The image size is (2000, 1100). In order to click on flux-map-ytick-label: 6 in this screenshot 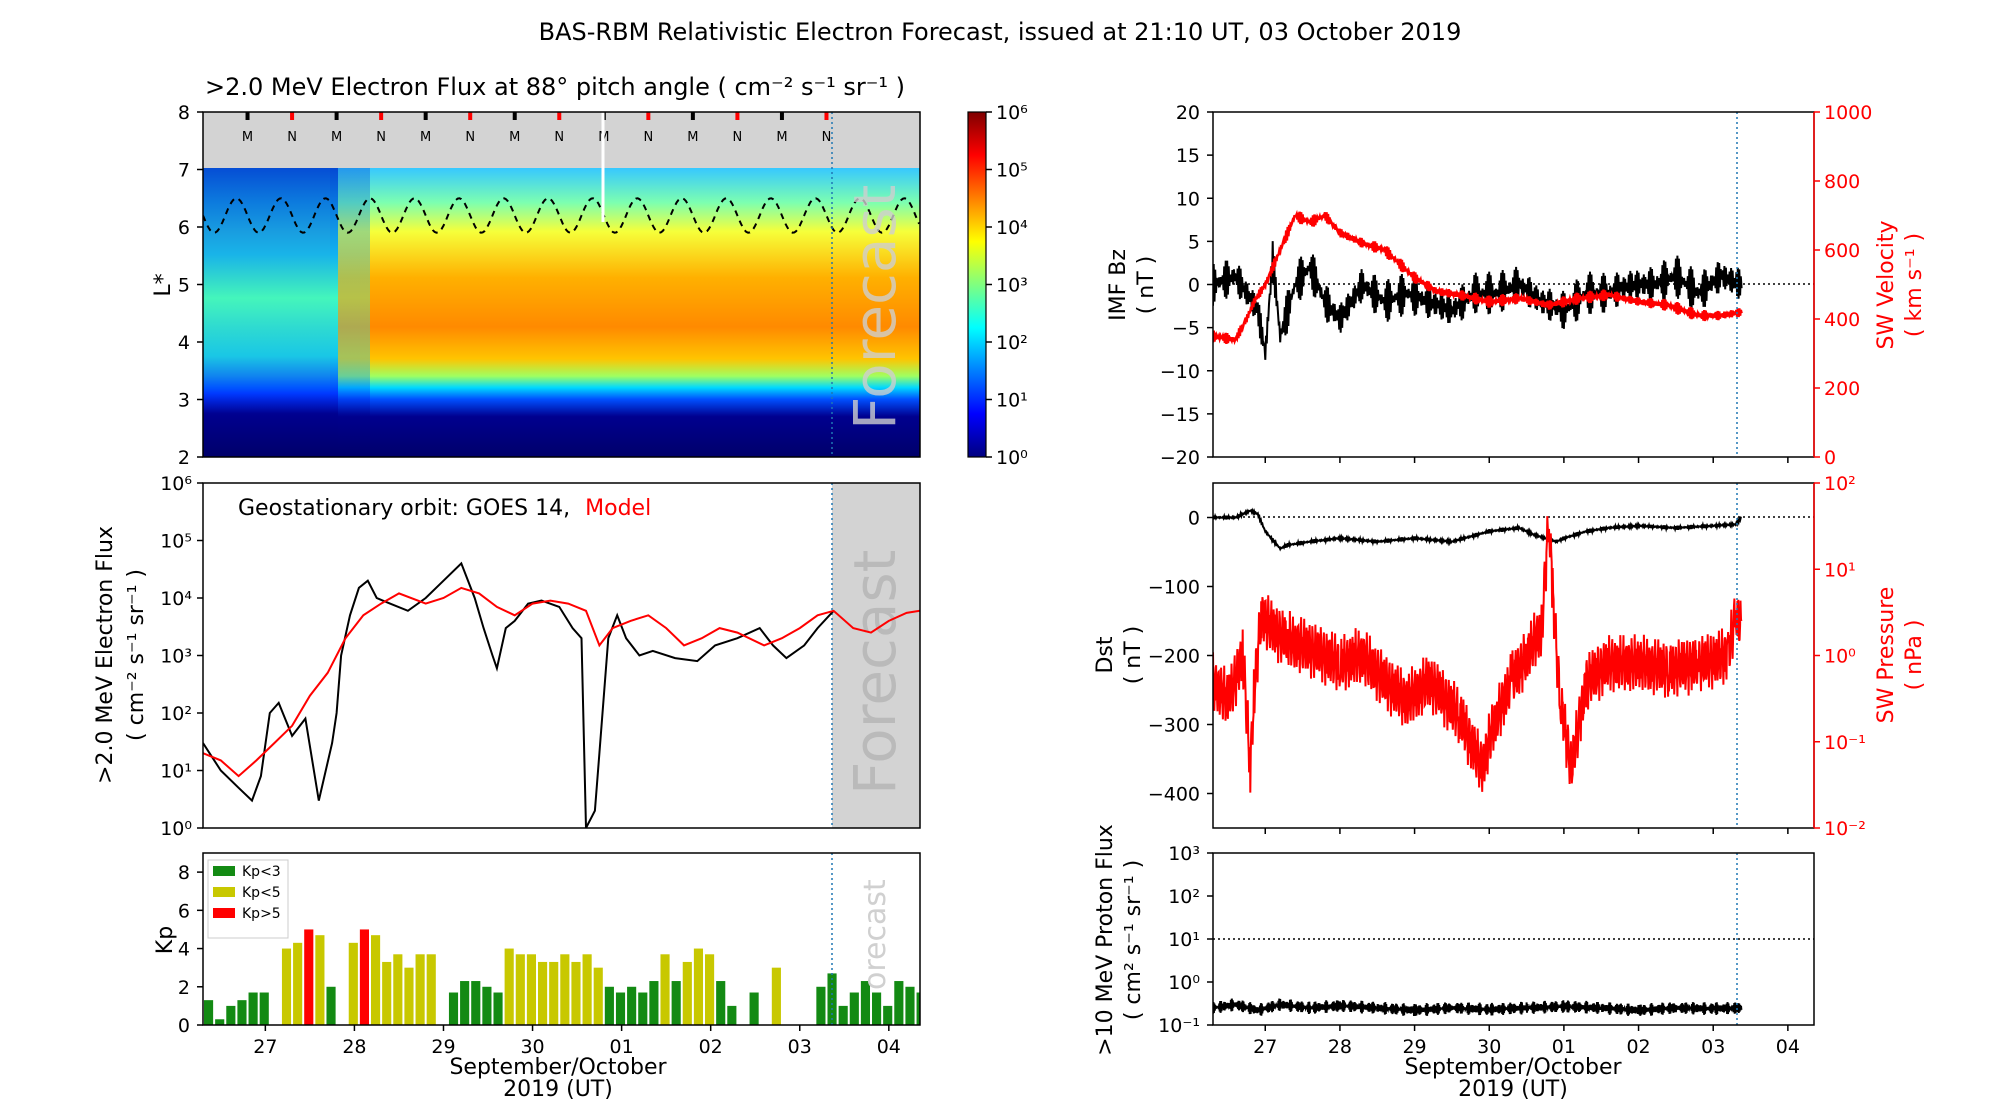, I will do `click(184, 228)`.